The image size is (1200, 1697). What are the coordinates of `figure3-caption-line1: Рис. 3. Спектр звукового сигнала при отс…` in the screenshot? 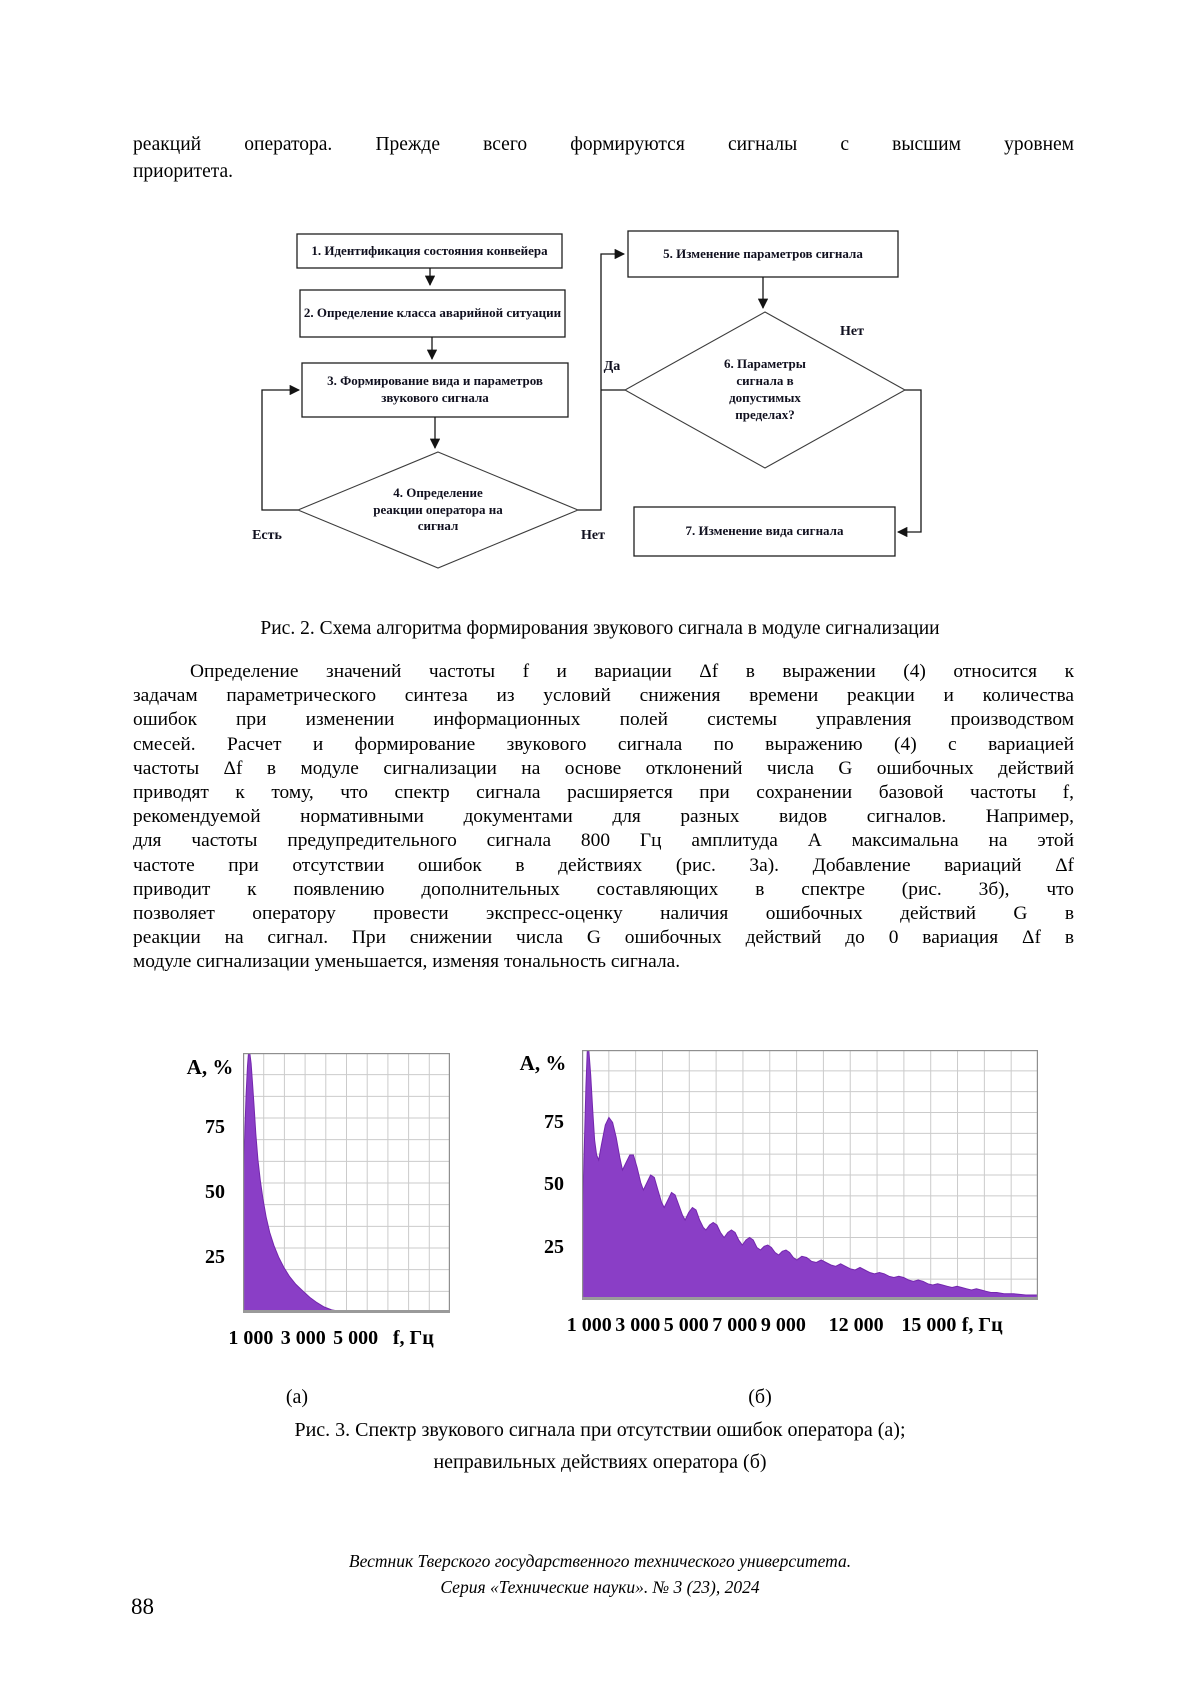 It's located at (600, 1430).